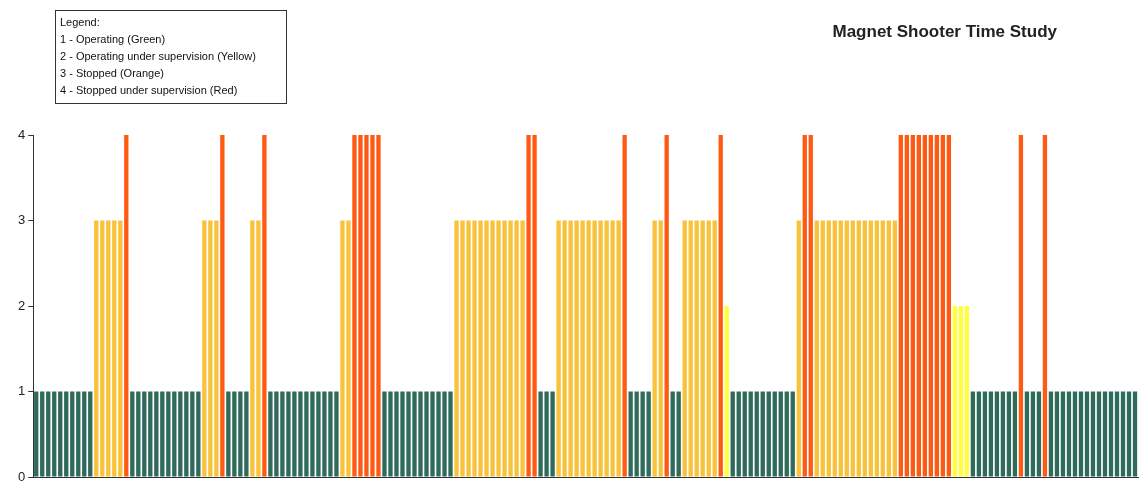 Image resolution: width=1142 pixels, height=492 pixels. Describe the element at coordinates (22, 391) in the screenshot. I see `y-tick-label: 1` at that location.